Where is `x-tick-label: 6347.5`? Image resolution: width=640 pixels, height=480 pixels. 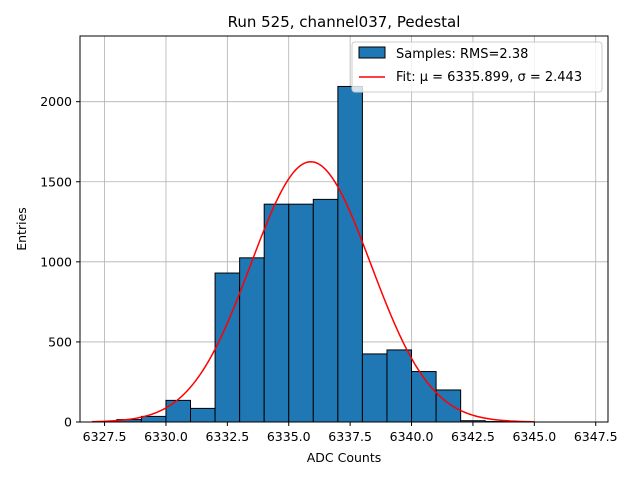 x-tick-label: 6347.5 is located at coordinates (596, 436).